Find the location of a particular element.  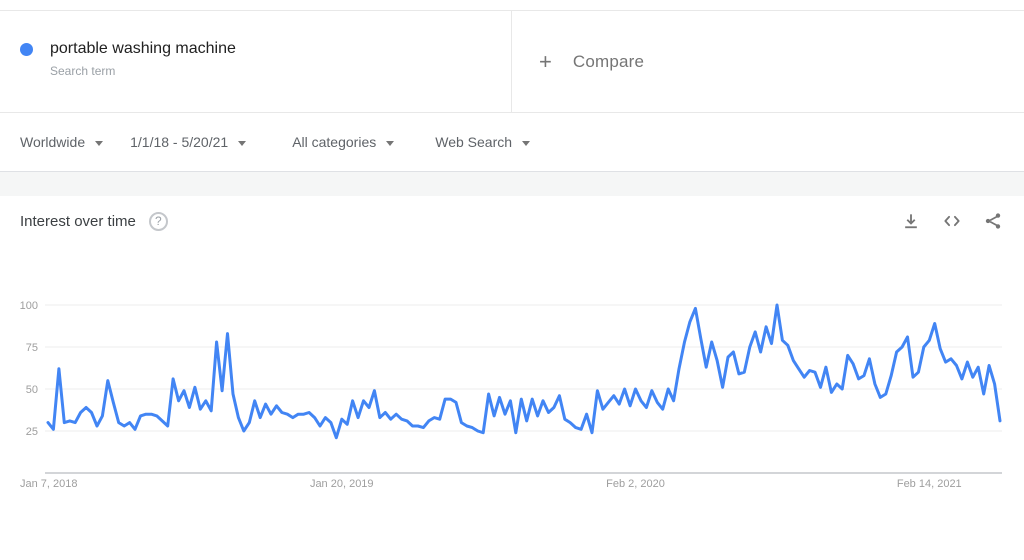

y-axis-label: 50 is located at coordinates (32, 390).